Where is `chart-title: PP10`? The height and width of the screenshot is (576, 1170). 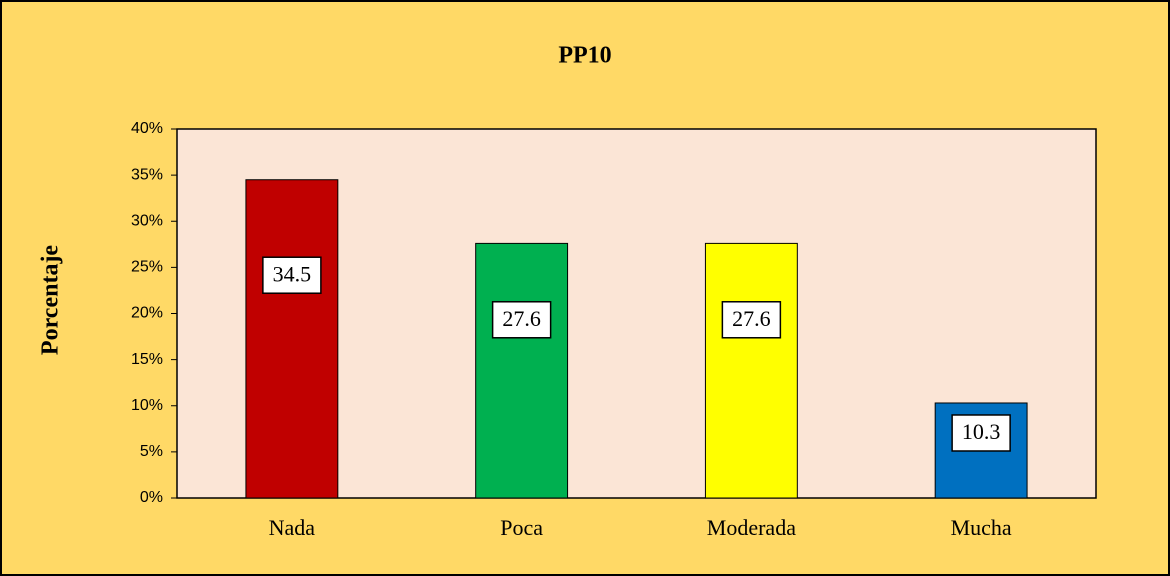 chart-title: PP10 is located at coordinates (584, 56).